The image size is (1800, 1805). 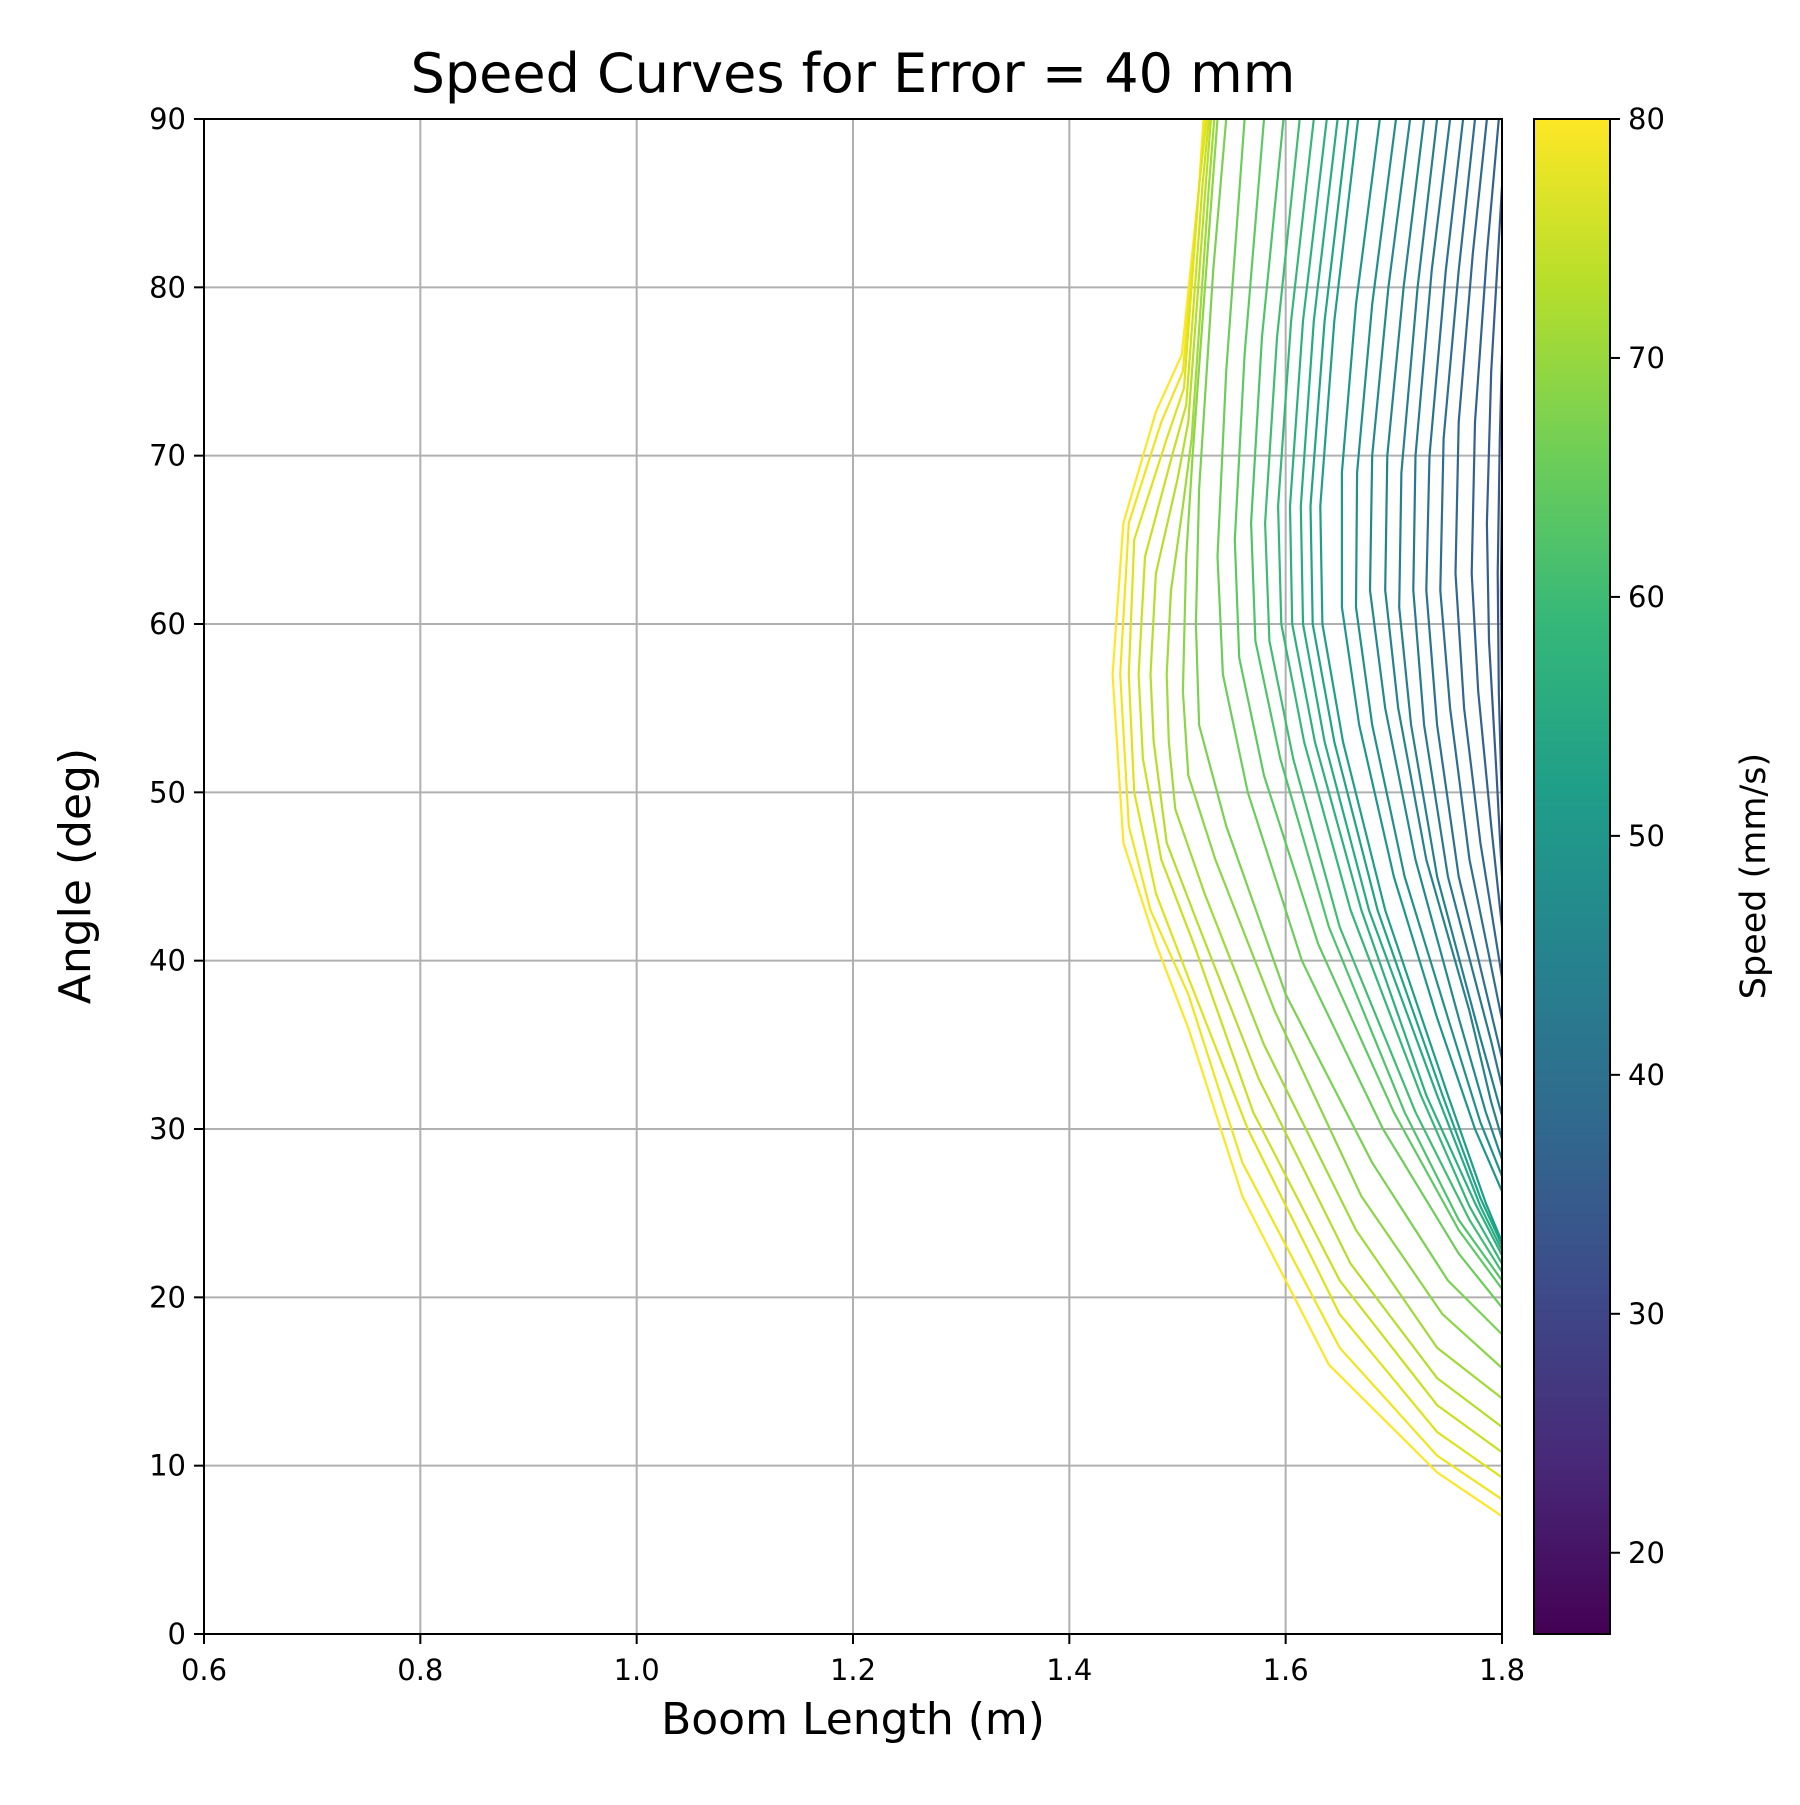 I want to click on colorbar-tick-label: 50, so click(x=1646, y=836).